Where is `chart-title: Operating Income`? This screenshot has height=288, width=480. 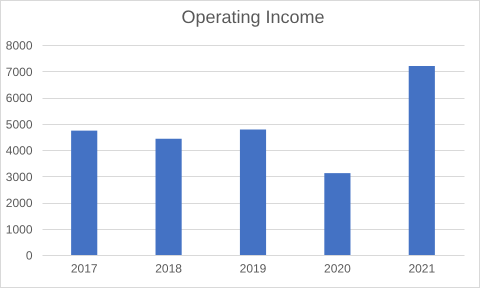 chart-title: Operating Income is located at coordinates (253, 17).